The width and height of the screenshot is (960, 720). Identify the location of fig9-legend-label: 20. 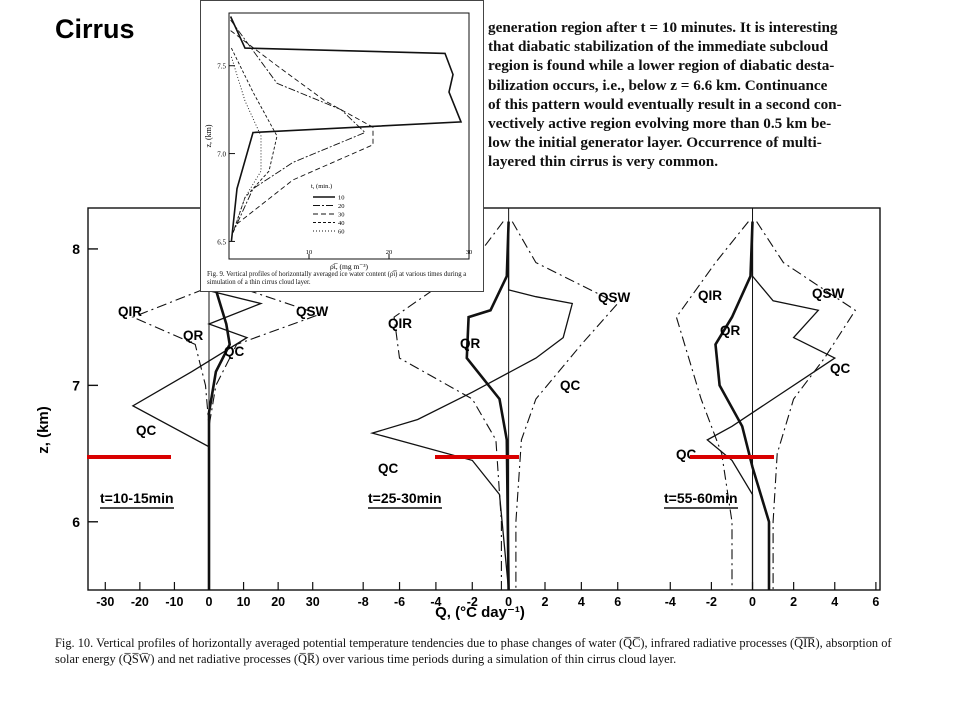
(341, 206).